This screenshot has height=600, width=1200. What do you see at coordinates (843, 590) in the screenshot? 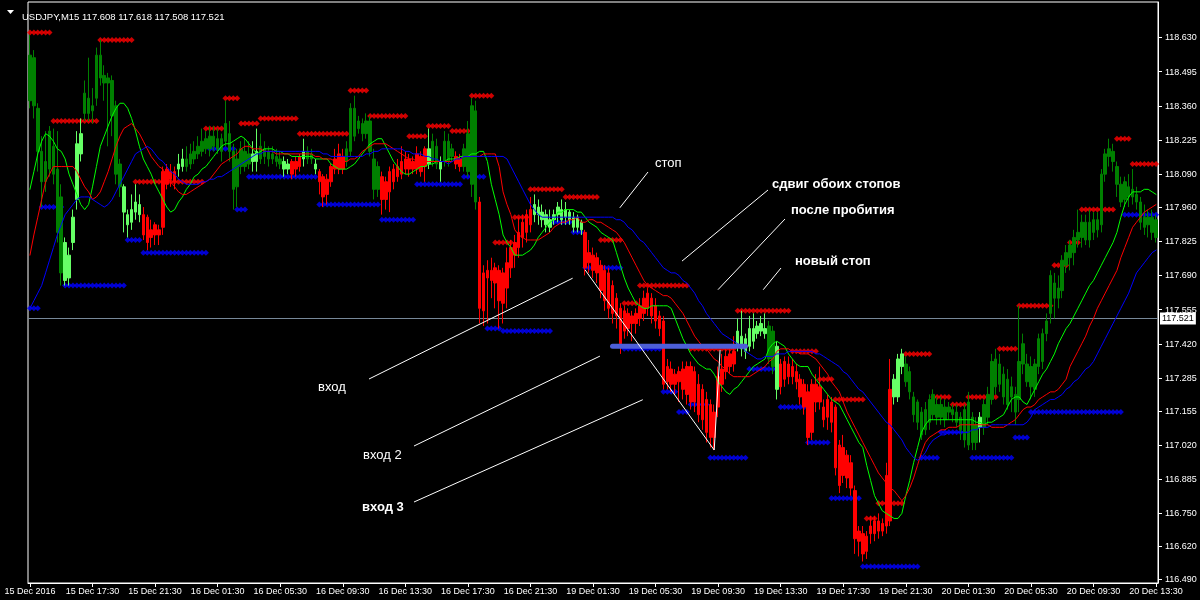
I see `x-tick-label: 19 Dec 17:30` at bounding box center [843, 590].